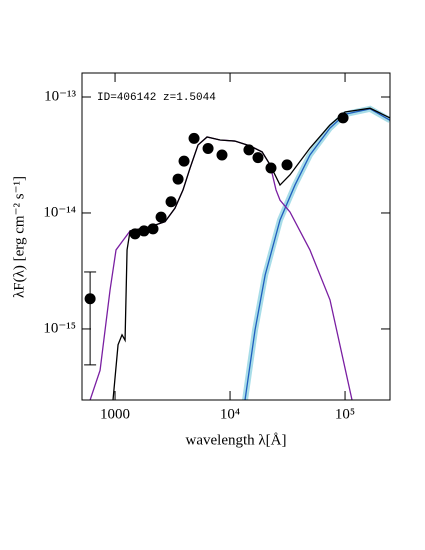 Image resolution: width=425 pixels, height=550 pixels. I want to click on x-tick-label: 10⁴, so click(230, 414).